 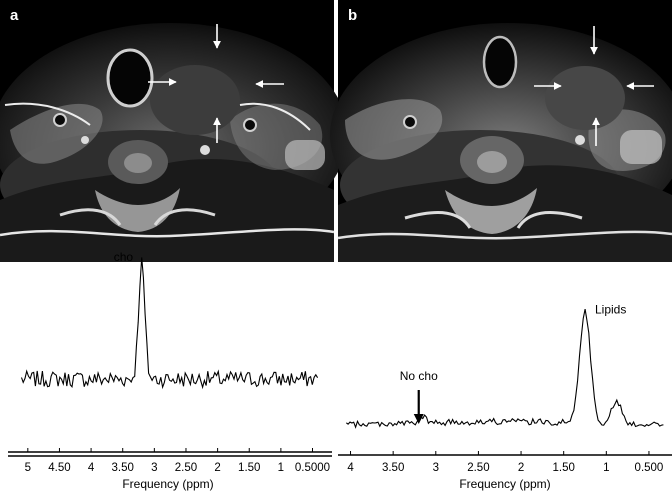 What do you see at coordinates (649, 468) in the screenshot?
I see `x-tick-label: 0.500` at bounding box center [649, 468].